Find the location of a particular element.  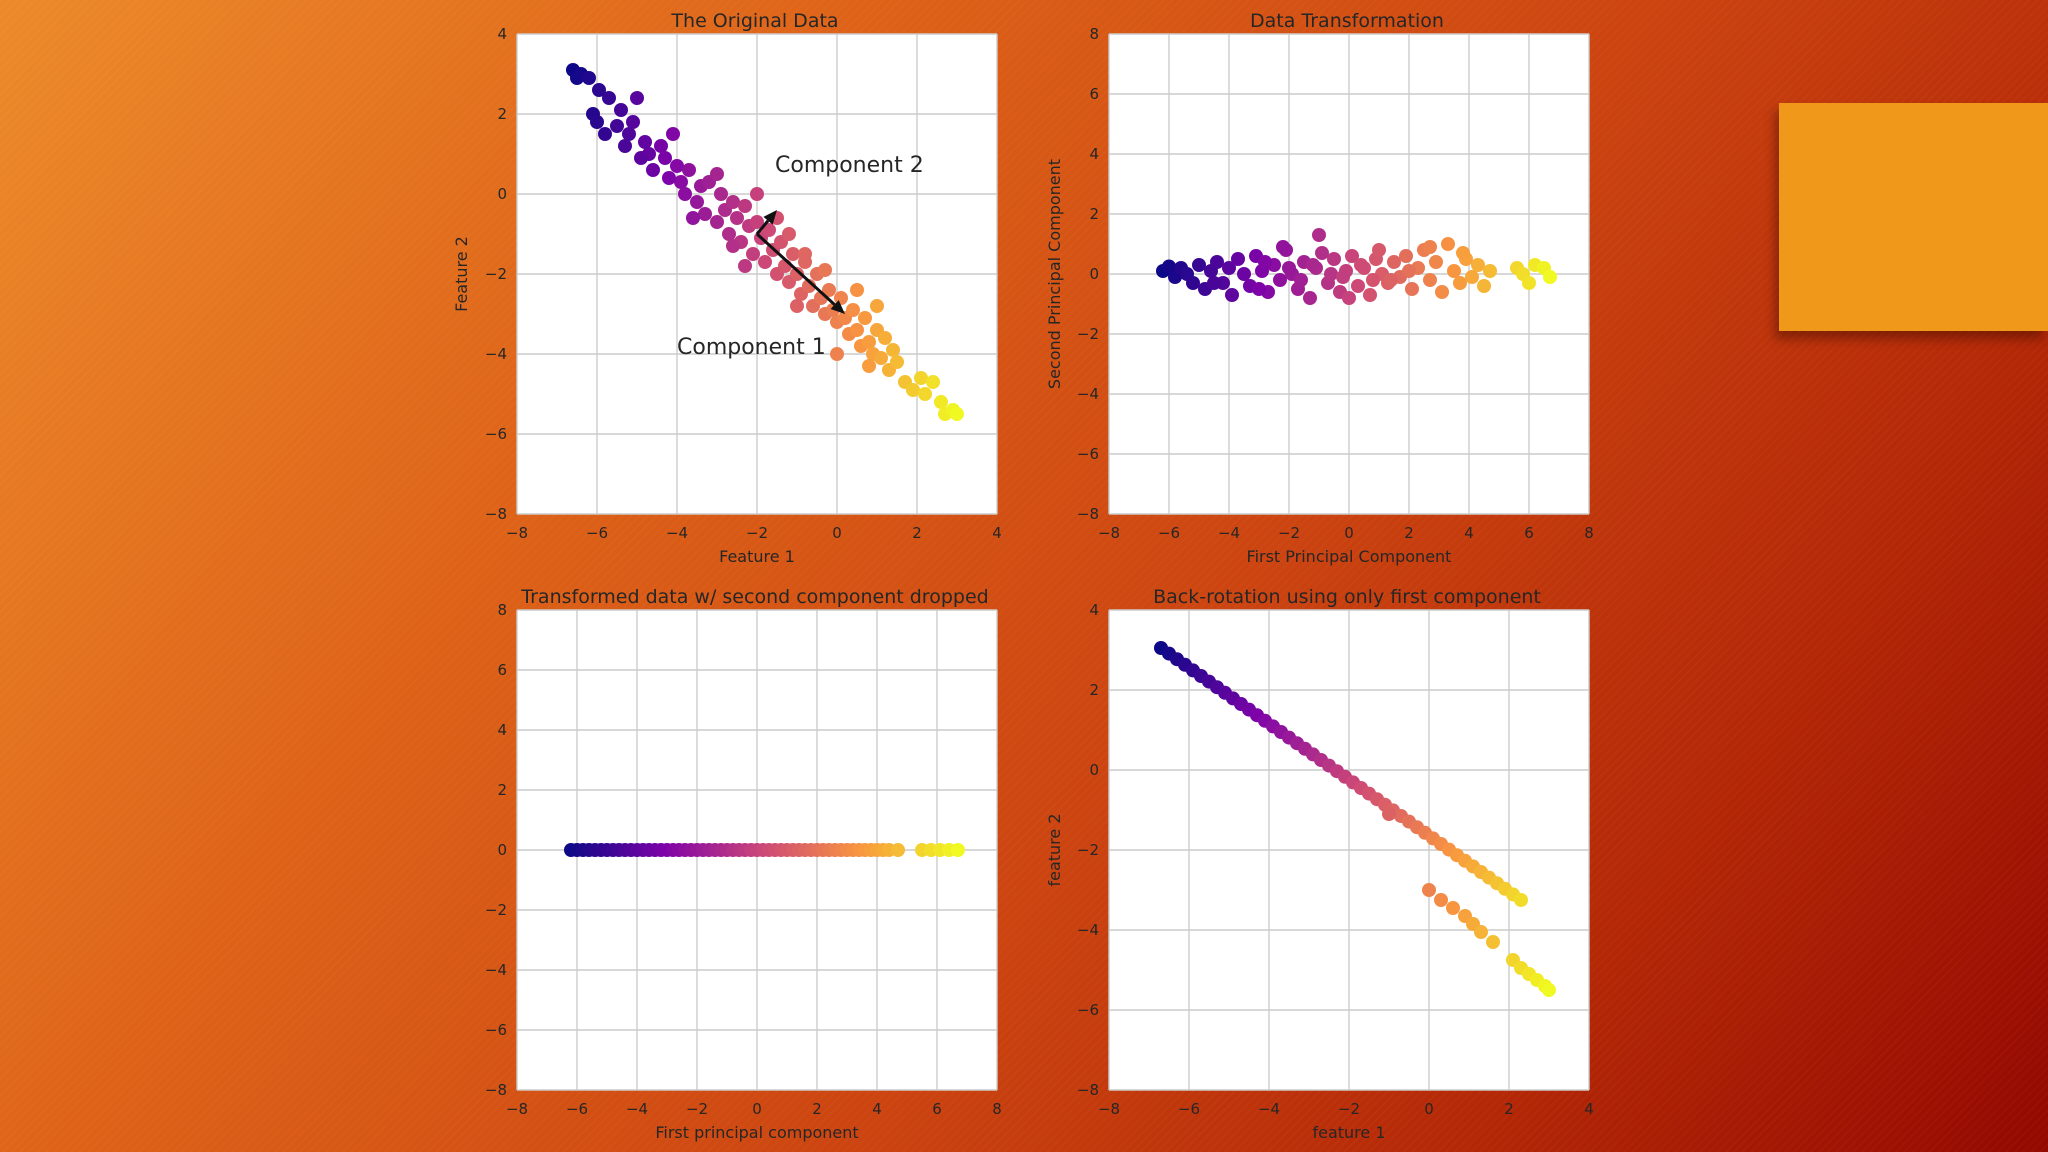

x-axis-label: Feature 1 is located at coordinates (757, 556).